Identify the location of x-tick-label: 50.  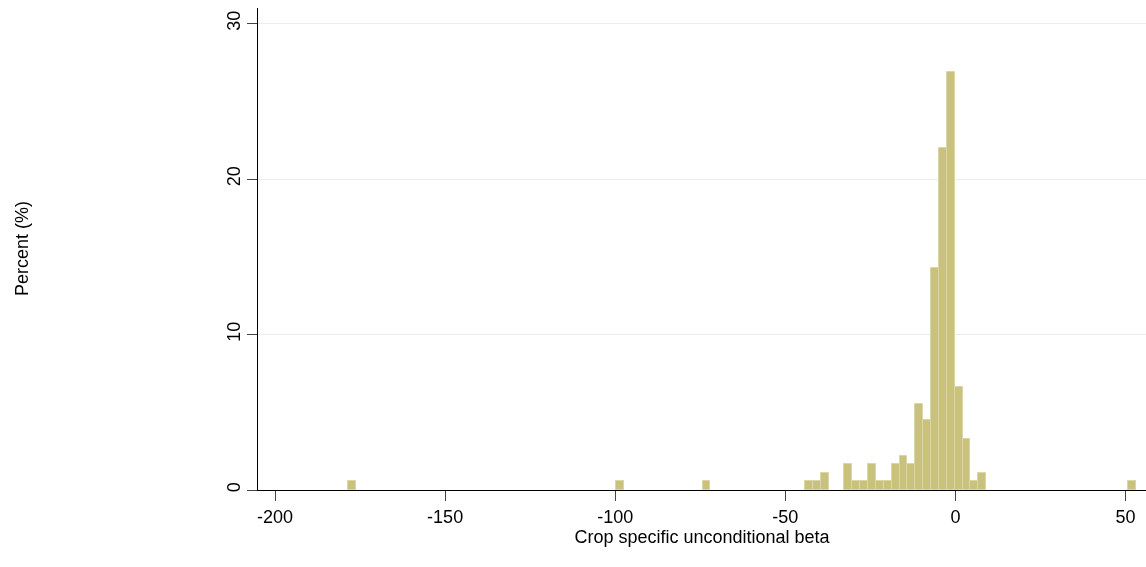
(1125, 516).